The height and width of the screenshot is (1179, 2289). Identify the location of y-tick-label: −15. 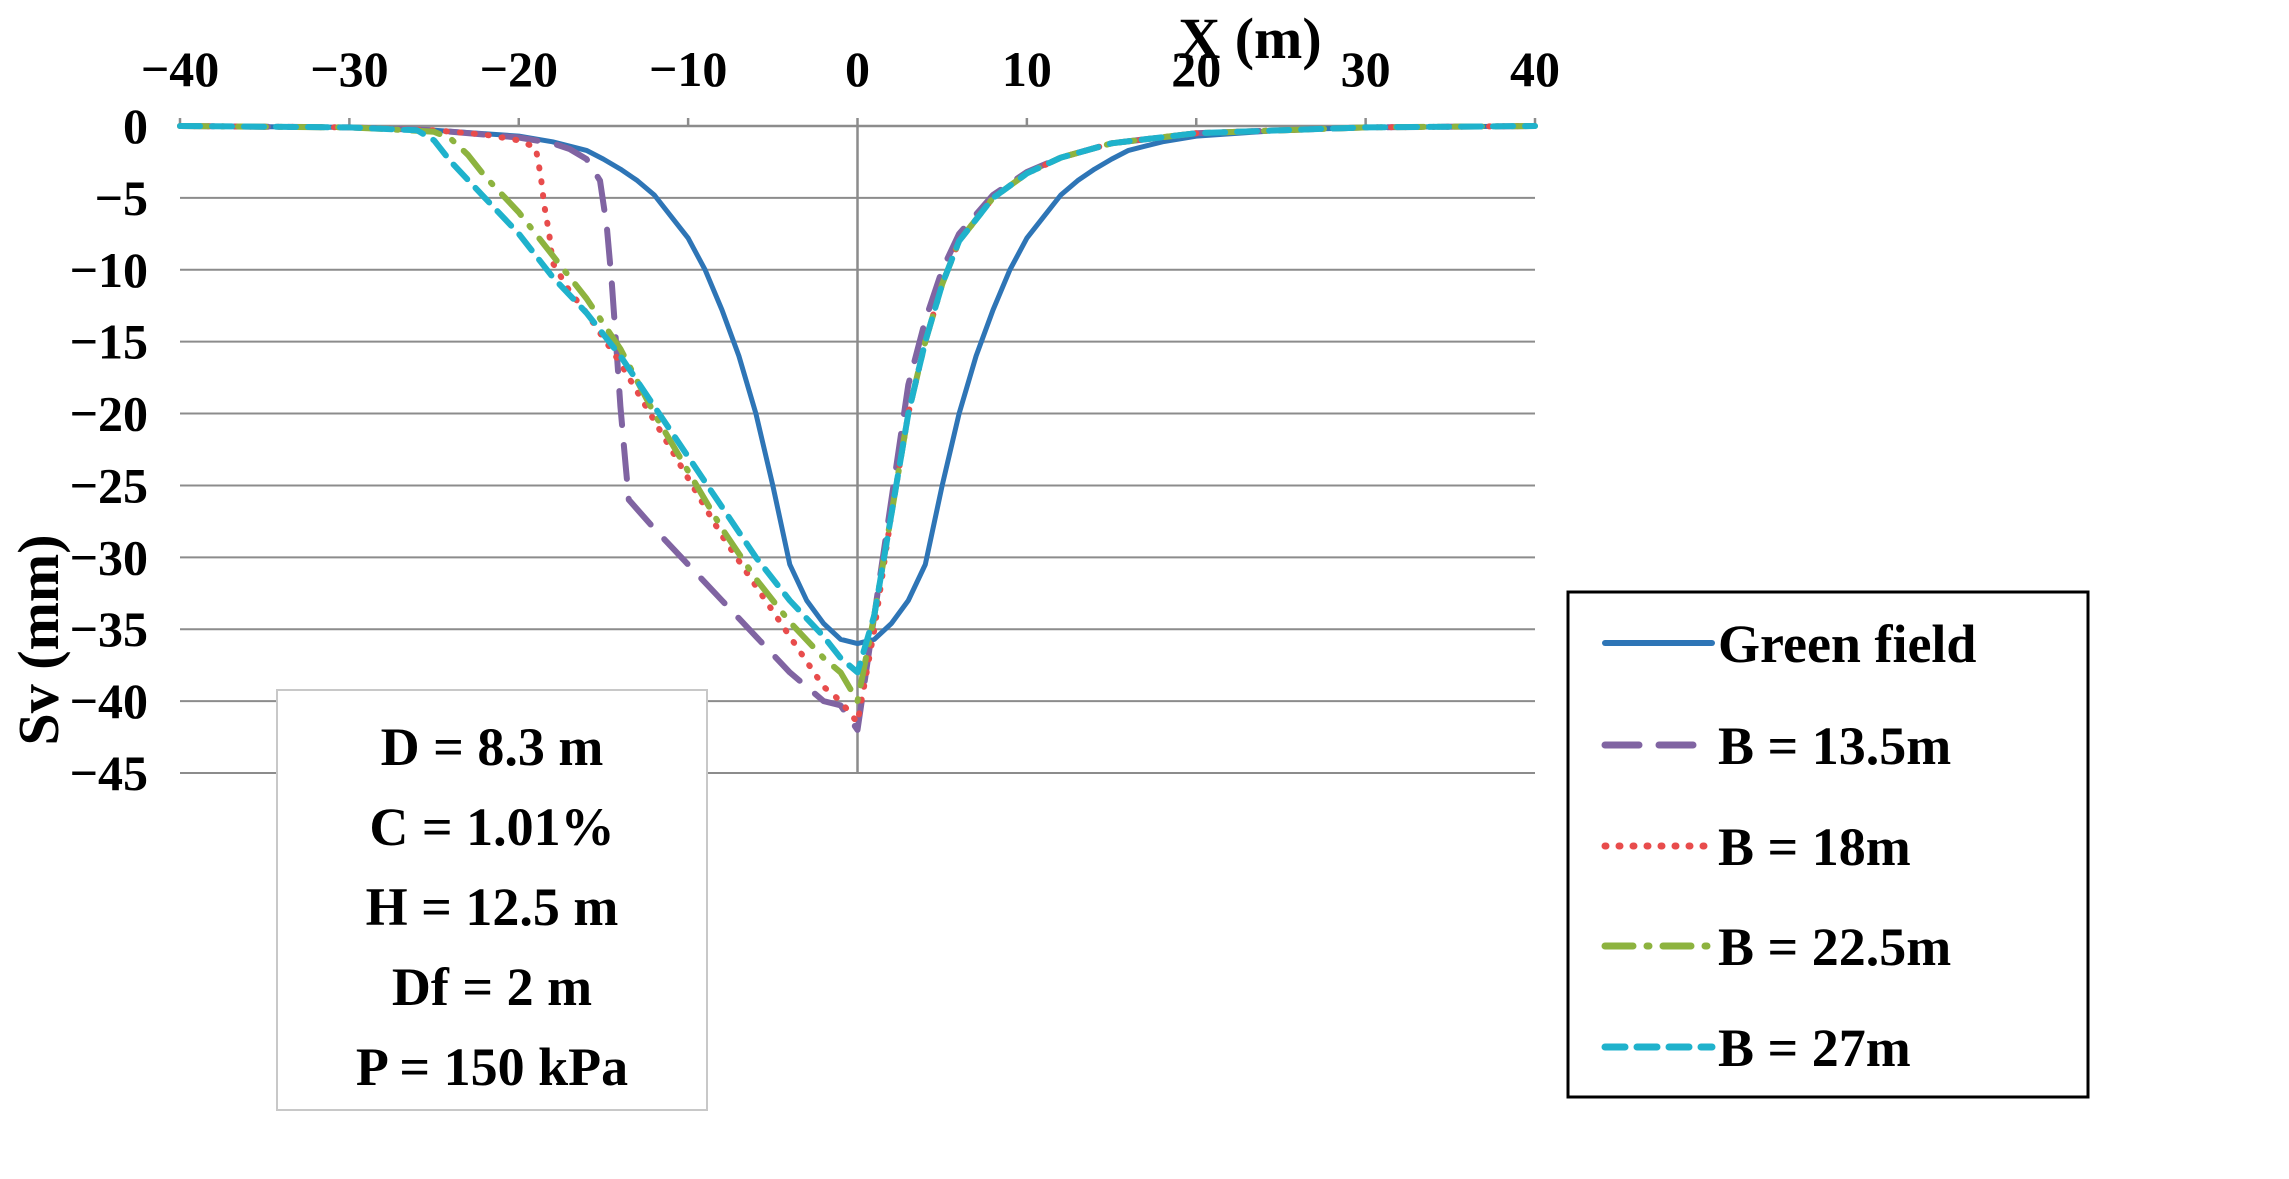
(109, 342).